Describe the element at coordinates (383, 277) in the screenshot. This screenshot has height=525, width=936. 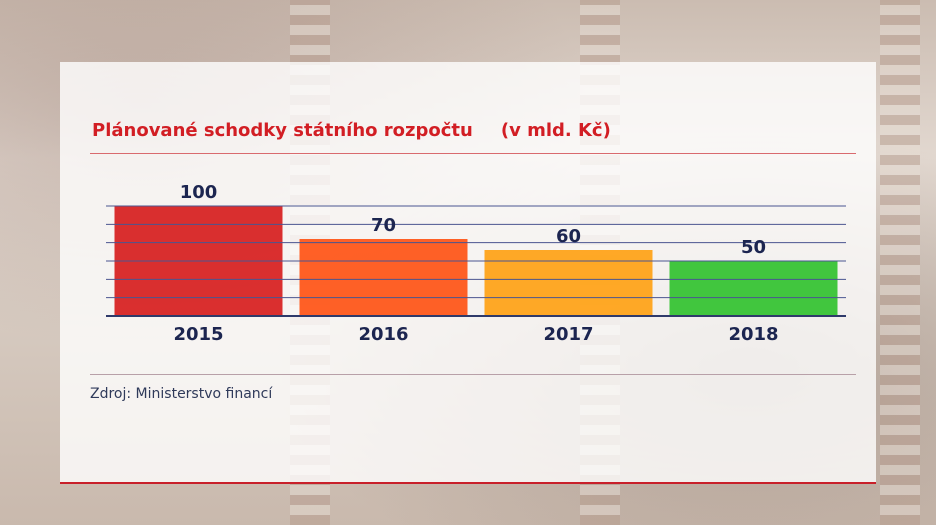
I see `bar-2016` at that location.